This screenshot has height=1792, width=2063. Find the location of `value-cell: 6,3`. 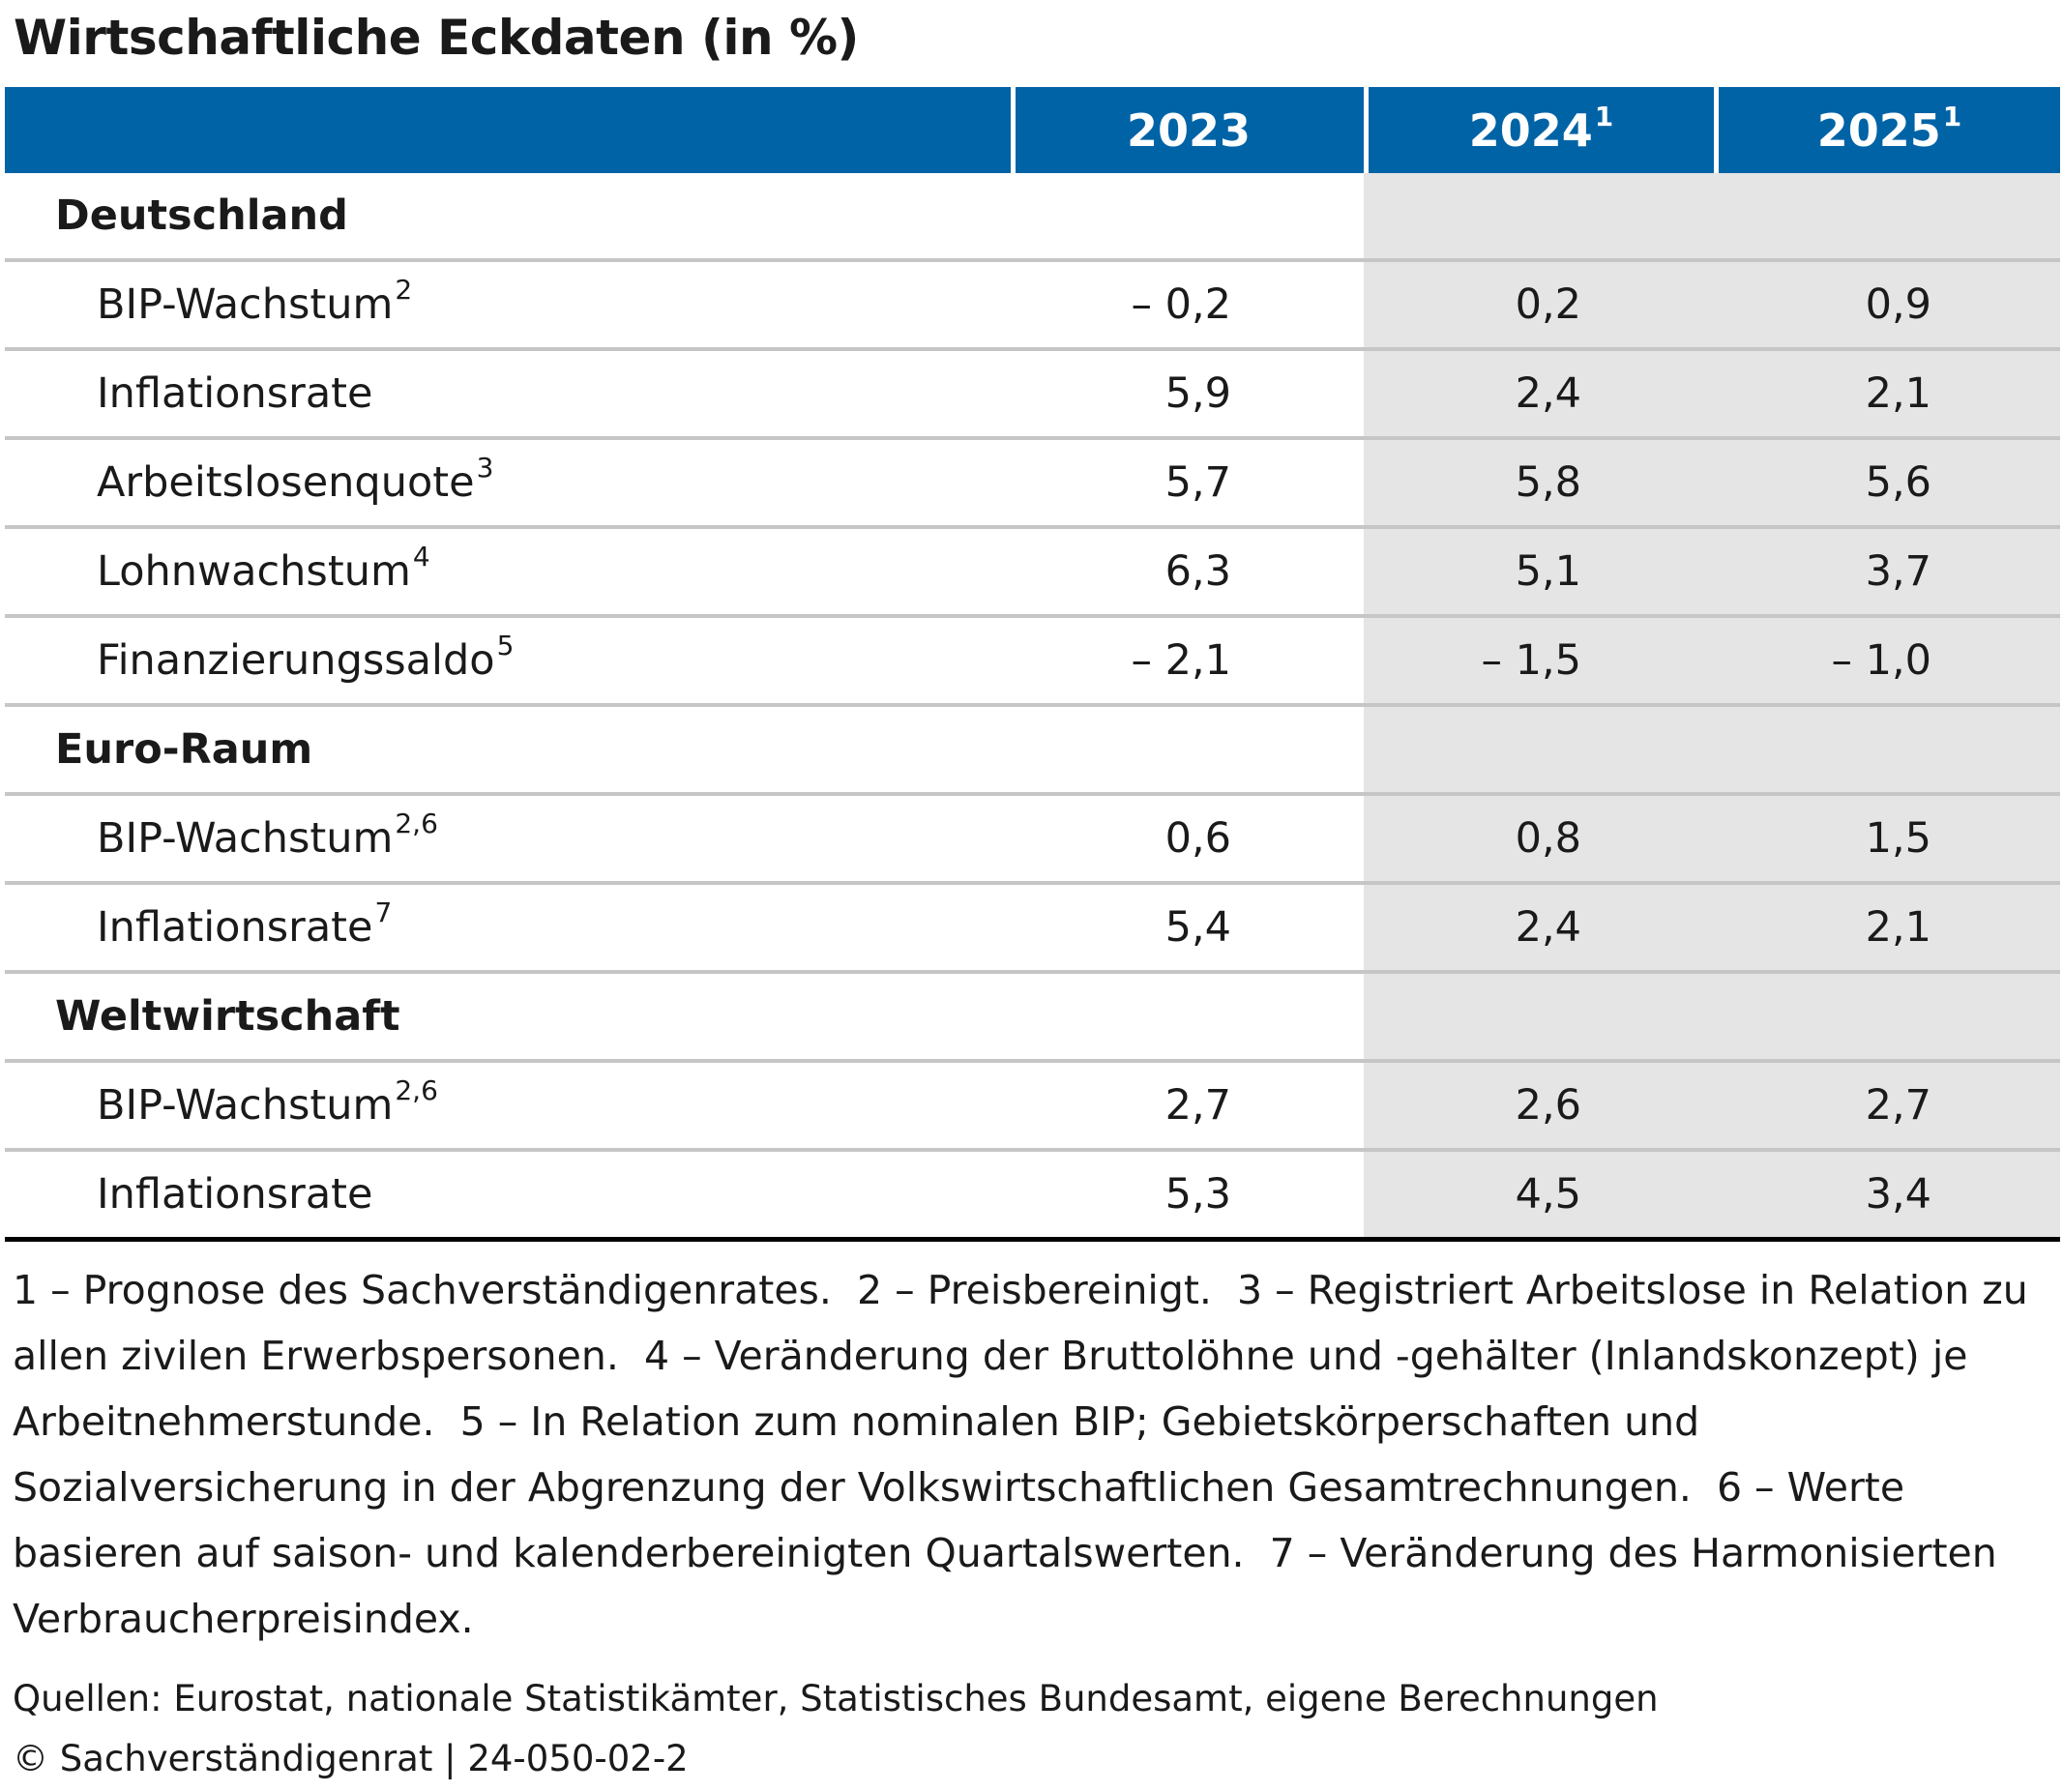

value-cell: 6,3 is located at coordinates (1197, 571).